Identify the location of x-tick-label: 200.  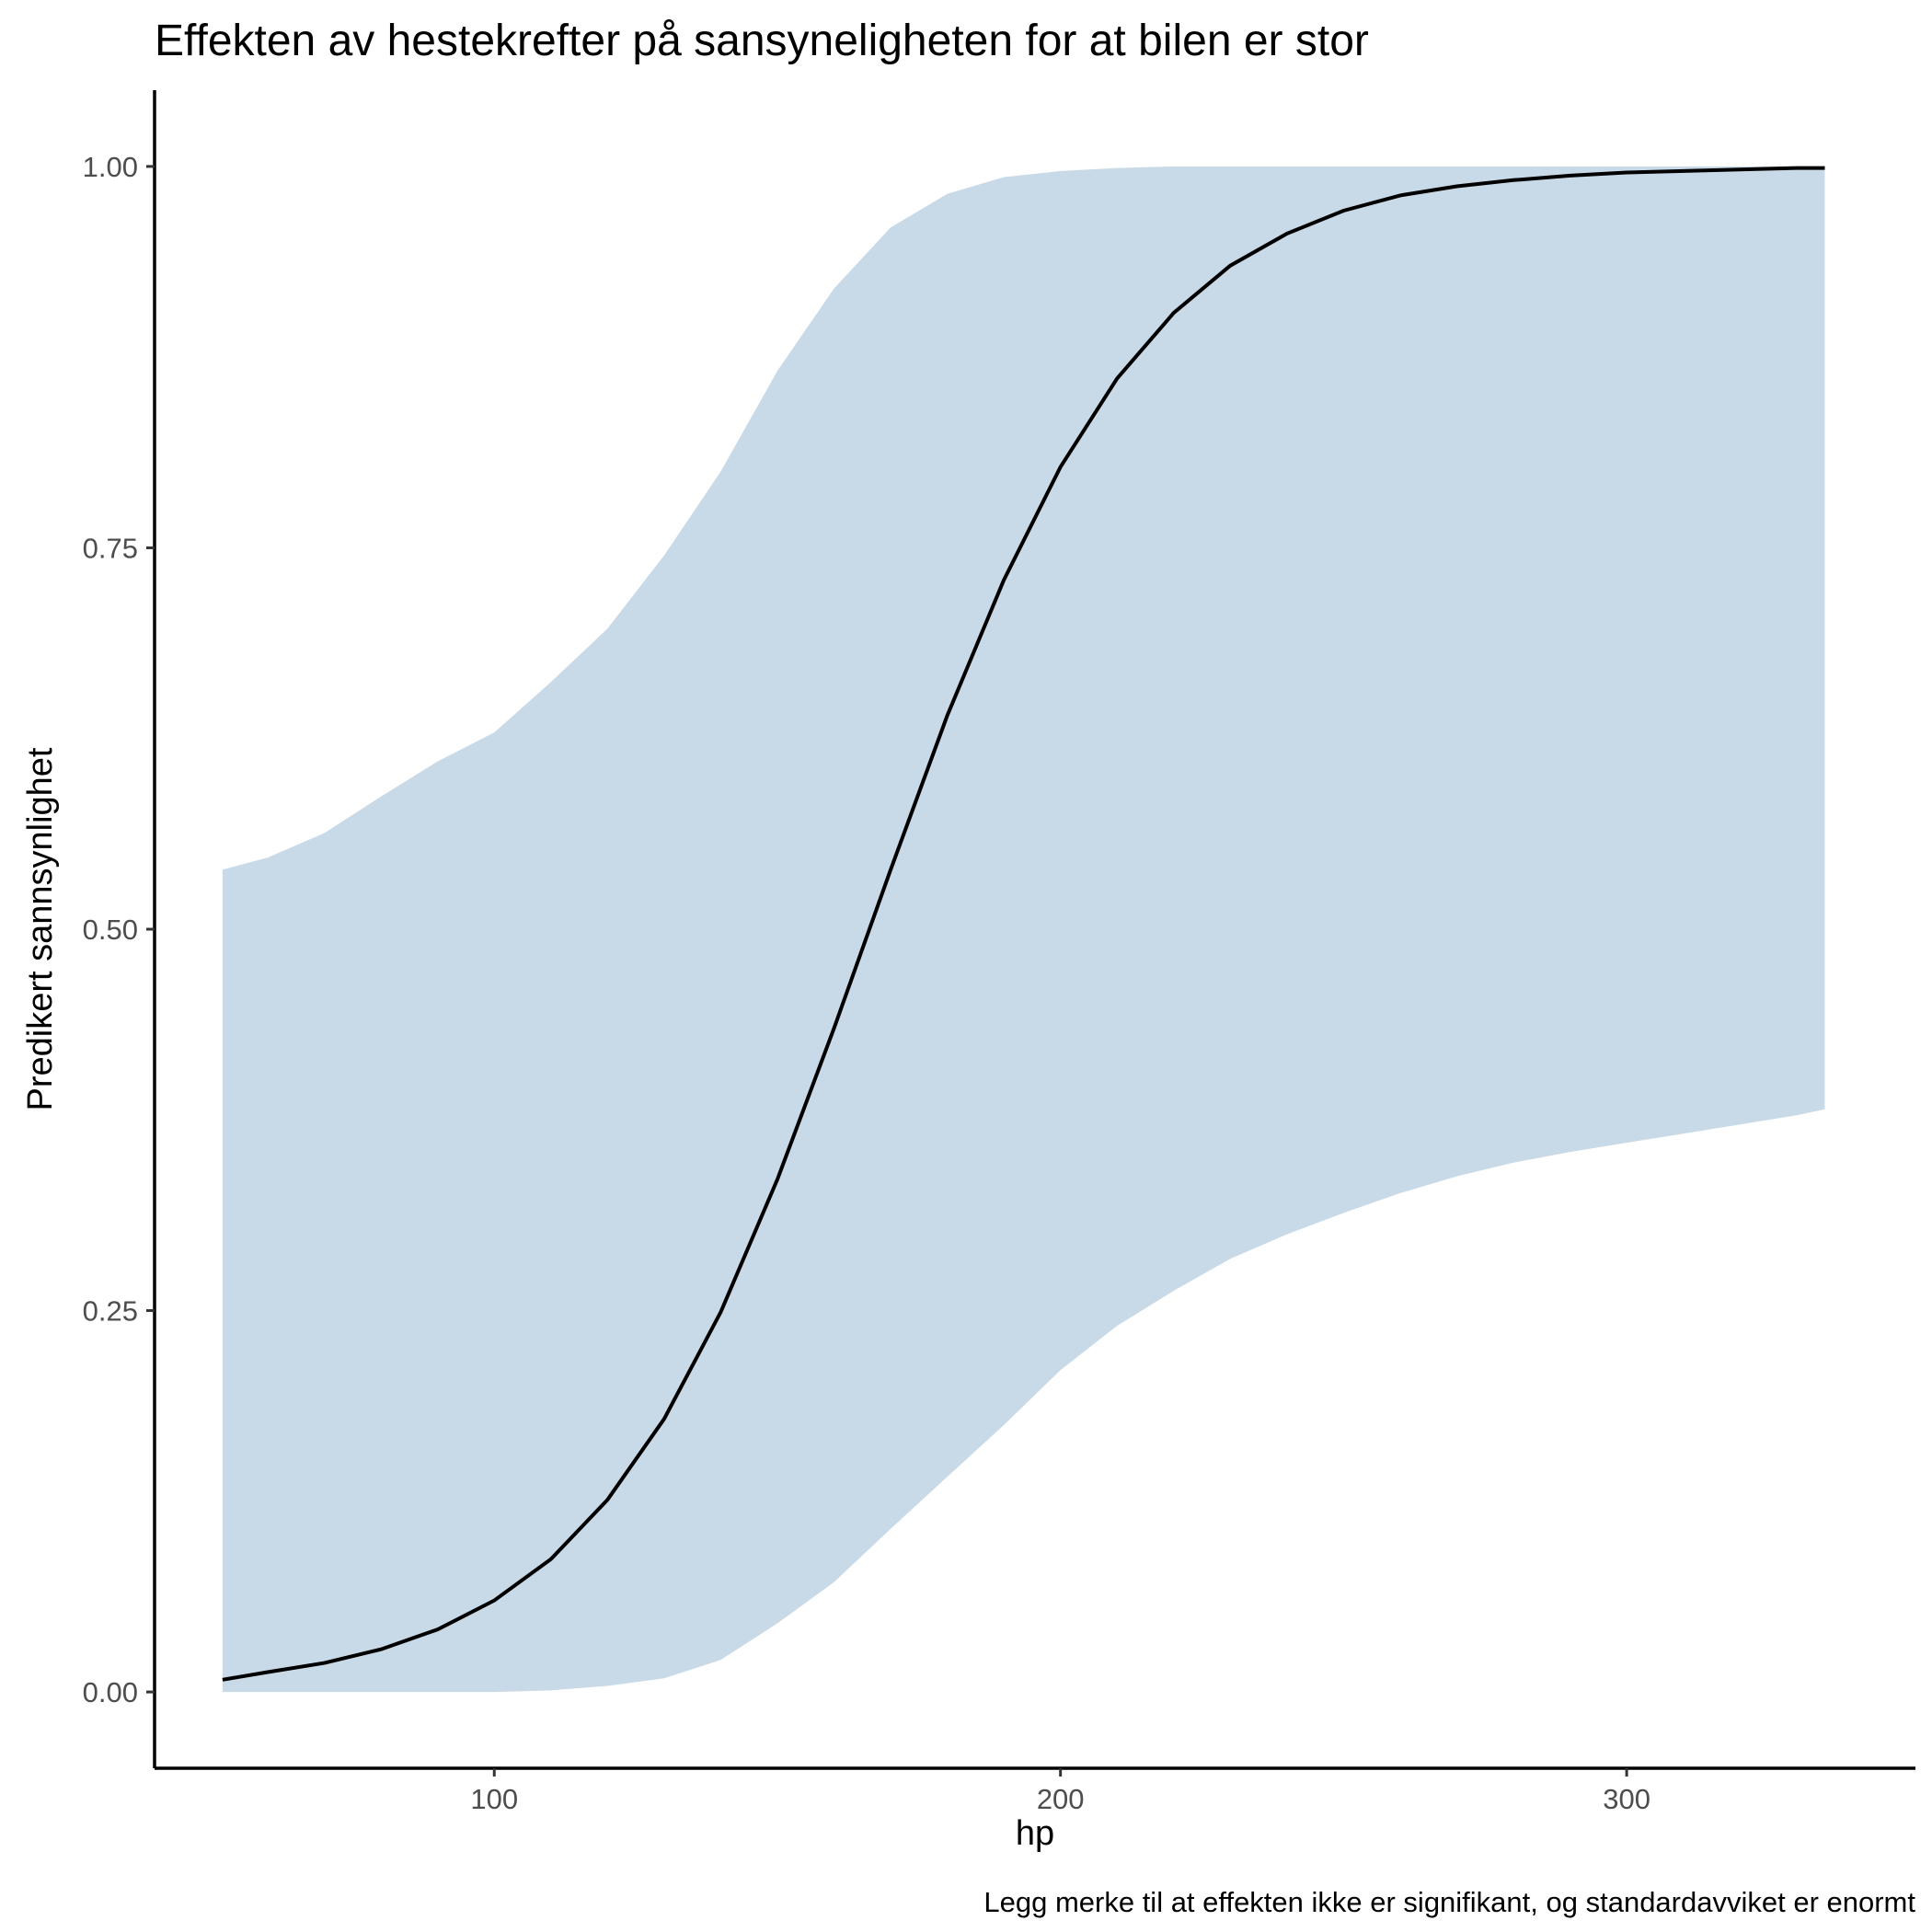
(1061, 1799).